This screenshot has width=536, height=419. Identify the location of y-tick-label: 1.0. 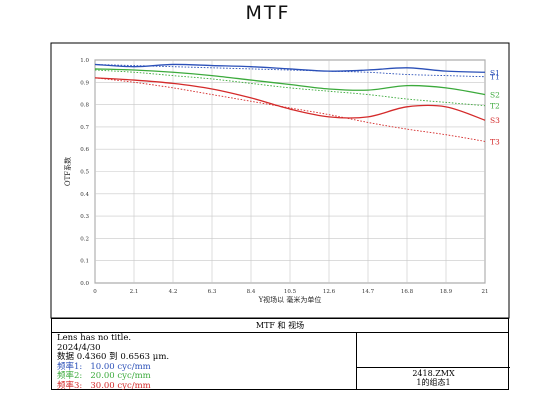
(84, 61).